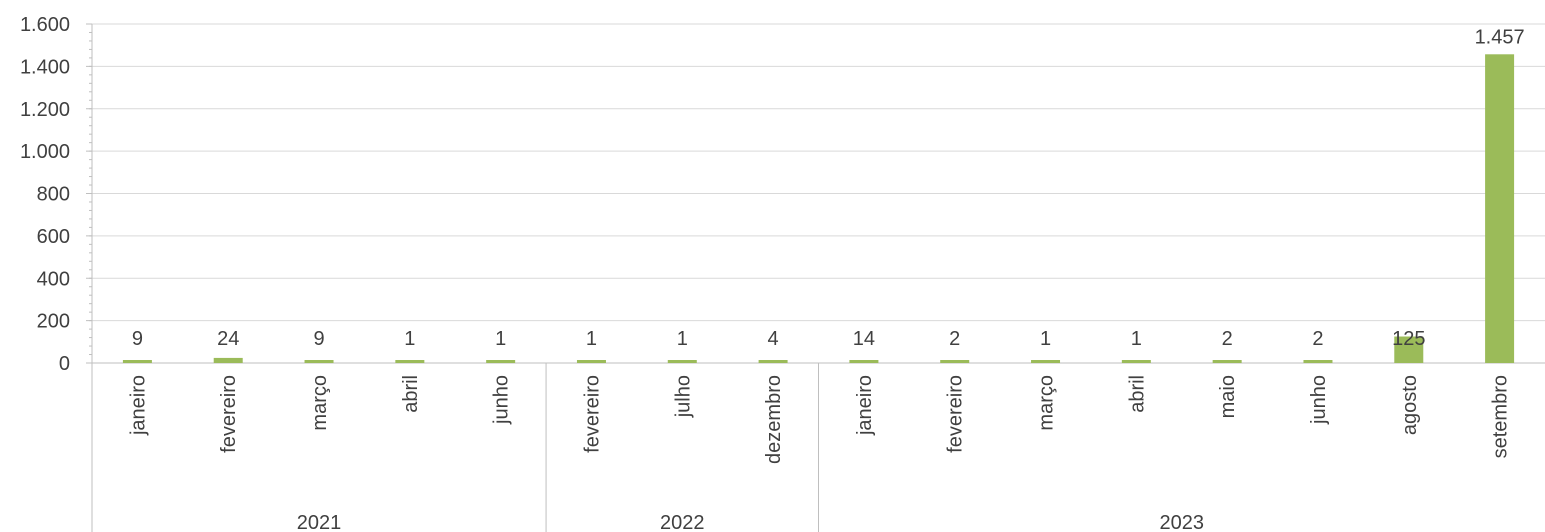  Describe the element at coordinates (683, 396) in the screenshot. I see `category-label: julho` at that location.